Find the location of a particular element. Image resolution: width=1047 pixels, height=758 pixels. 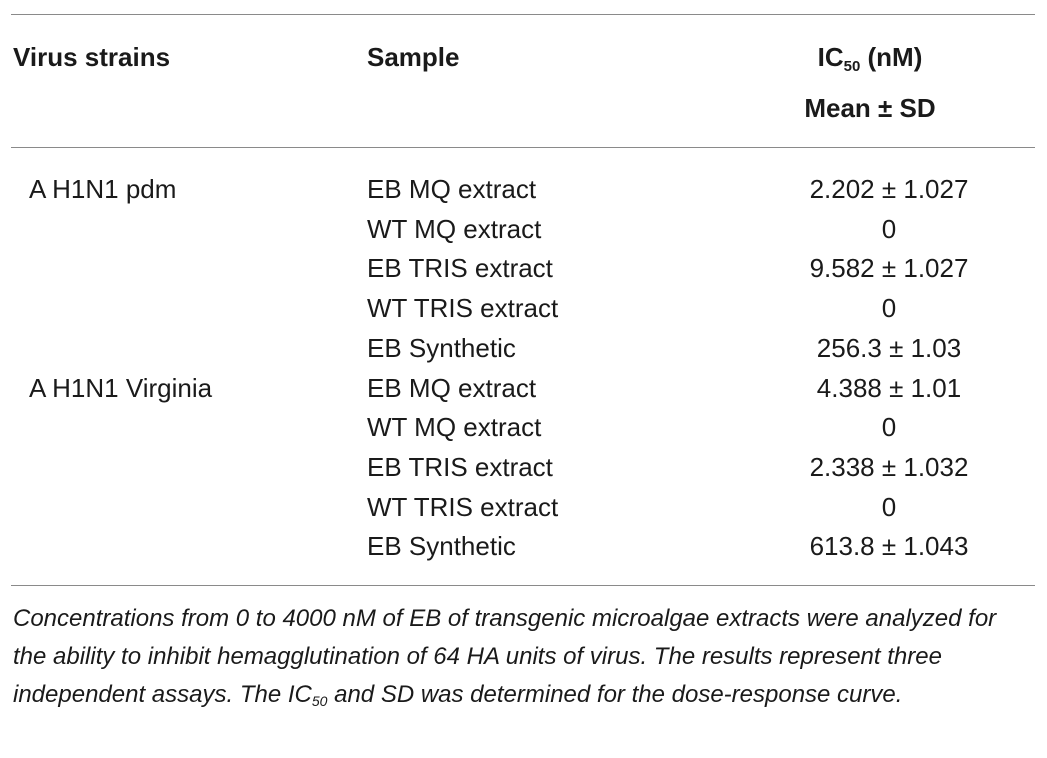

header-ic50-unit: (nM) is located at coordinates (891, 57).